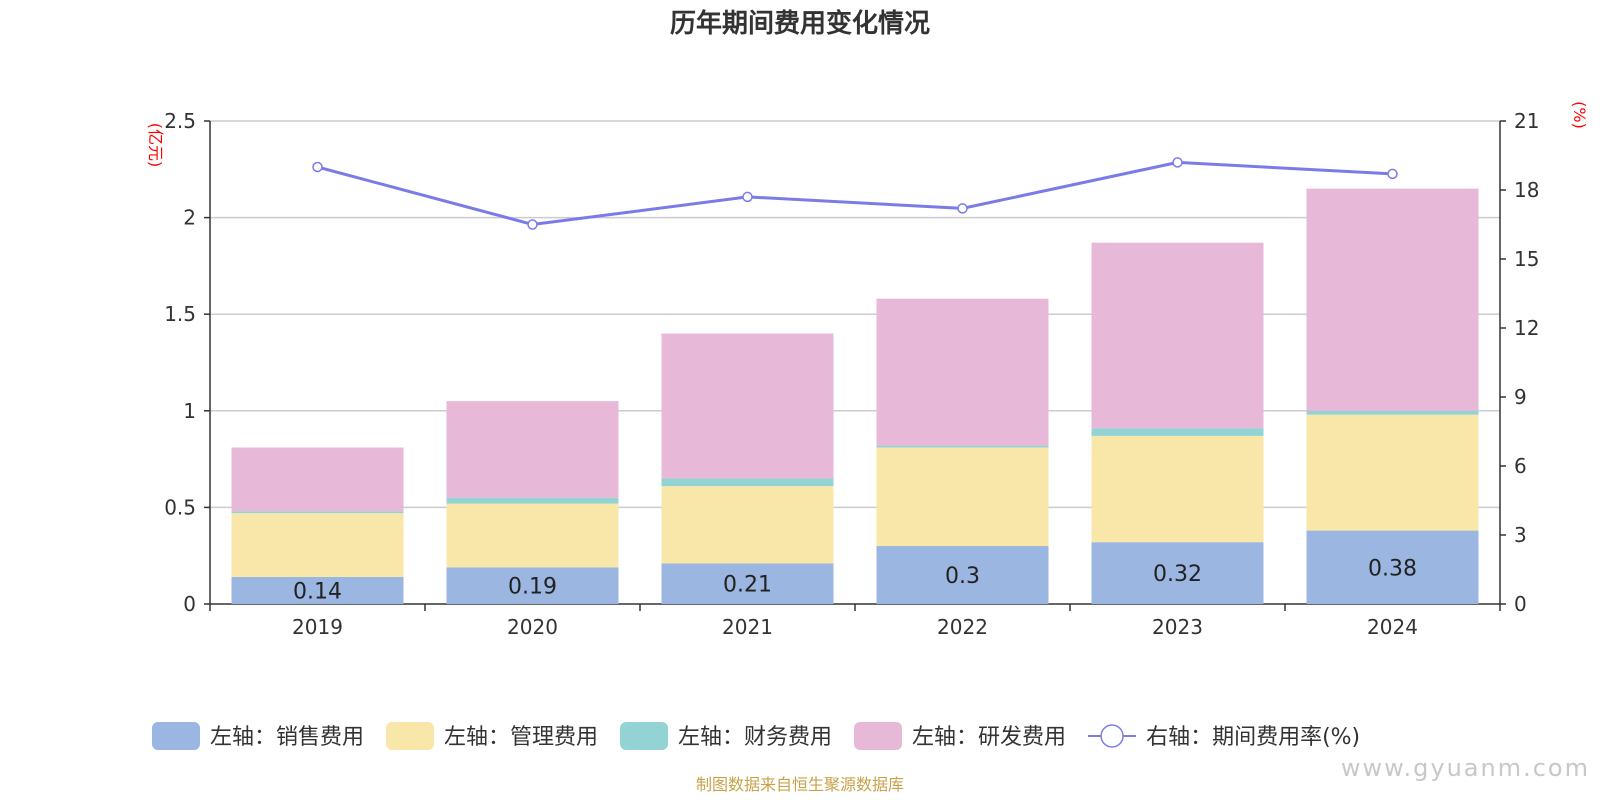 This screenshot has height=800, width=1600. I want to click on left-tick-label: 2, so click(189, 218).